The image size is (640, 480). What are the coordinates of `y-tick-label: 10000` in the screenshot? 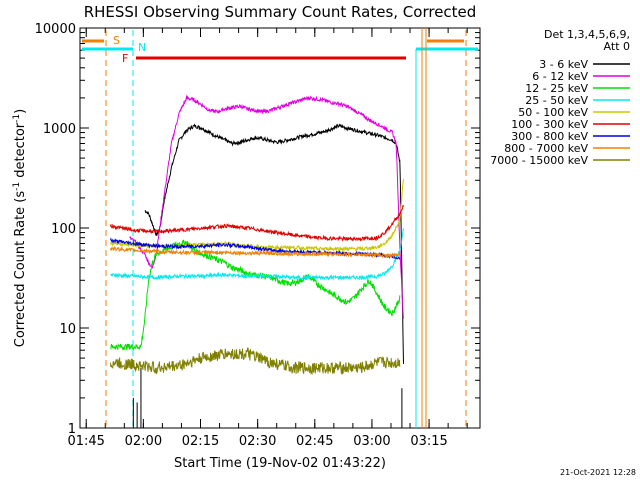 It's located at (55, 29).